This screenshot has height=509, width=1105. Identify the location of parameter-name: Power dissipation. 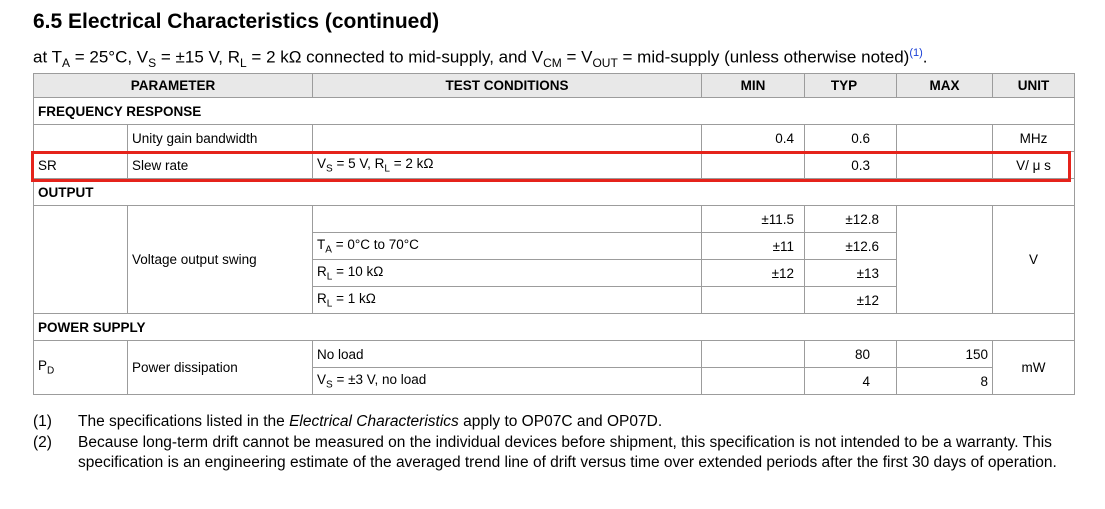
(220, 367).